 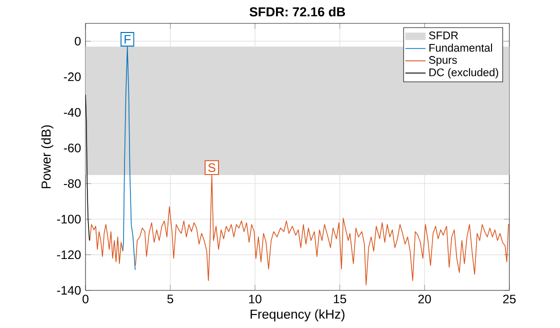 I want to click on x-tick-label: 25, so click(x=509, y=299).